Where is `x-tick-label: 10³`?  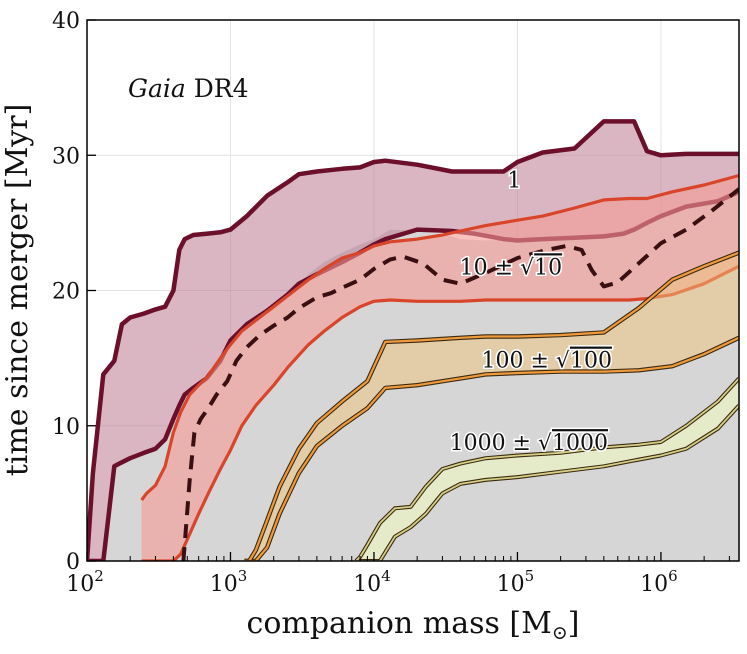
x-tick-label: 10³ is located at coordinates (229, 582).